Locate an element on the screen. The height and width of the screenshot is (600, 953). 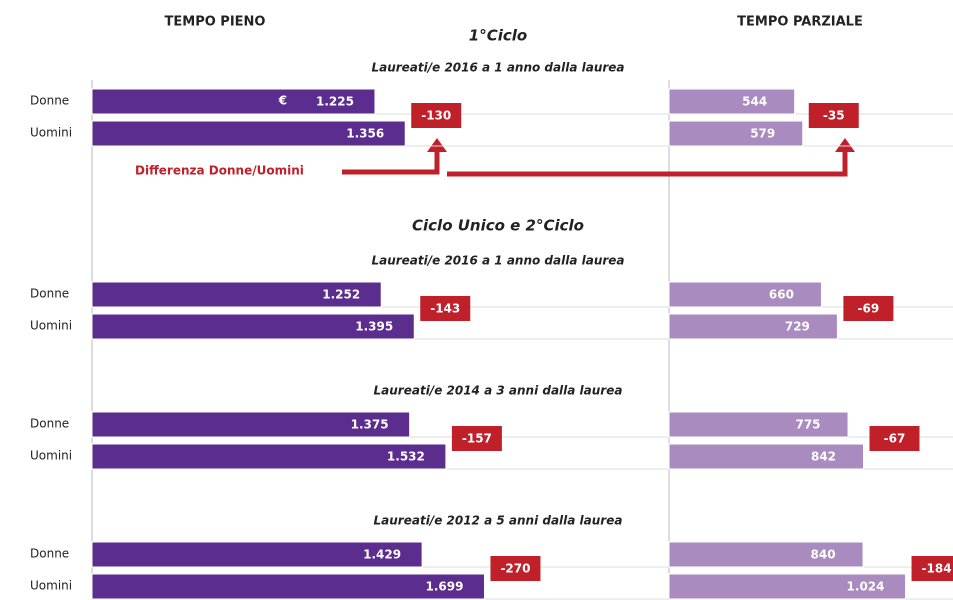
value-label: 842 is located at coordinates (823, 457).